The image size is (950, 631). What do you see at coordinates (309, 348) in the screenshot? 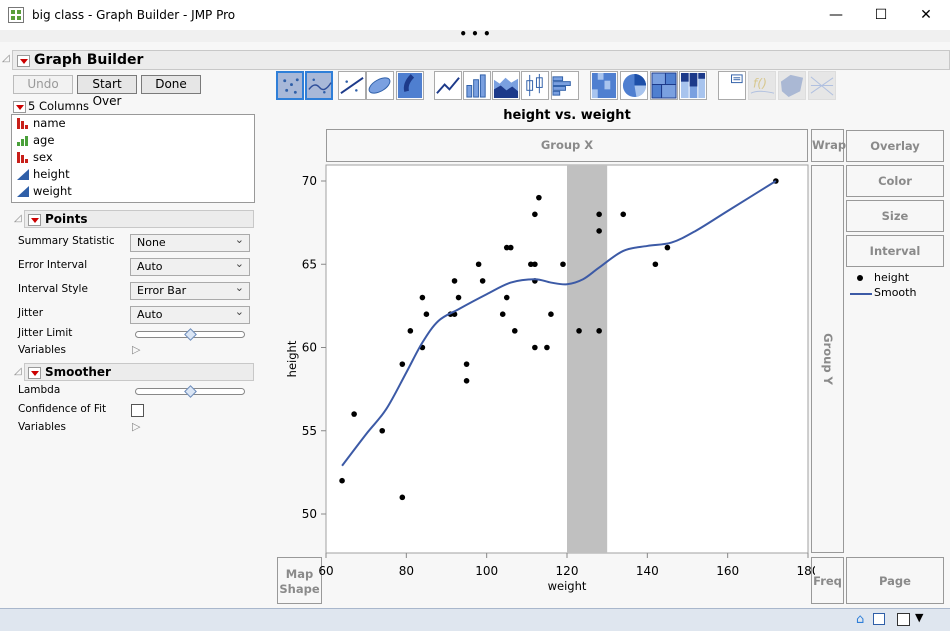
I see `y-tick-label: 60` at bounding box center [309, 348].